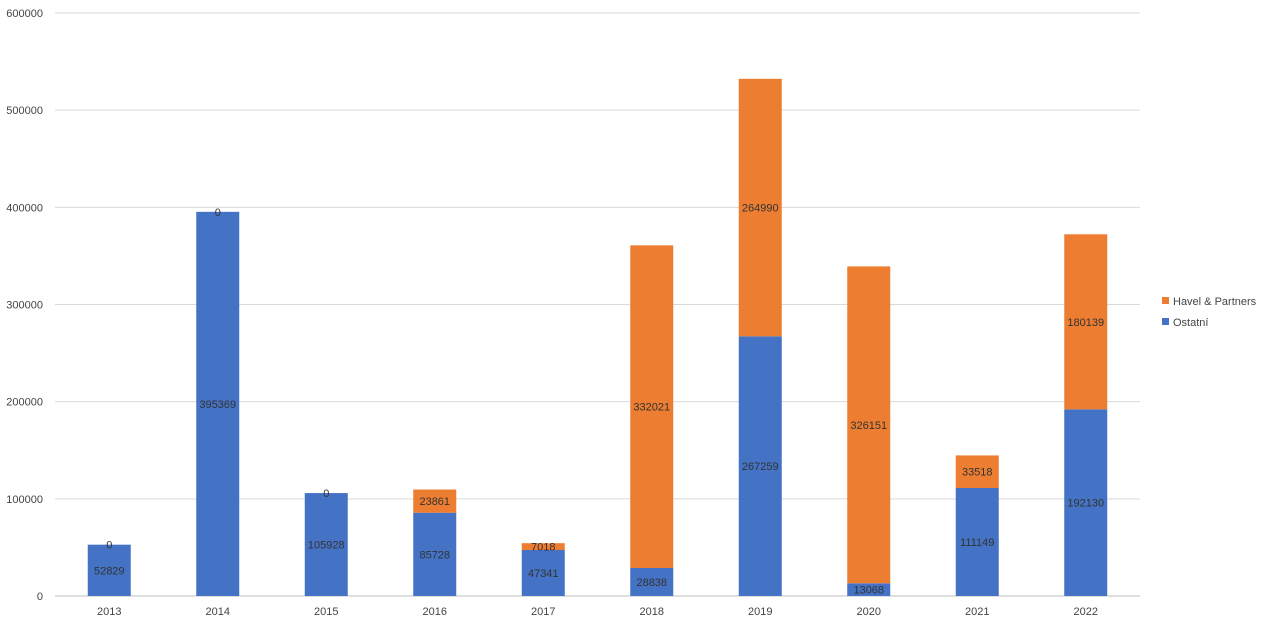  I want to click on data-label: 47341, so click(543, 574).